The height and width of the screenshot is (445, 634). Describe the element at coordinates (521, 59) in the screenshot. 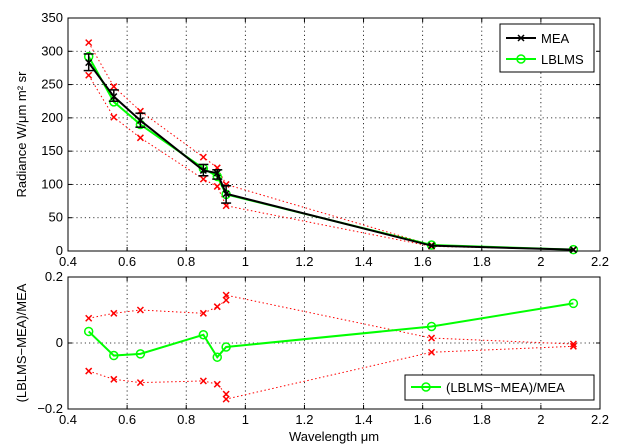

I see `legend-marker-lblms` at that location.